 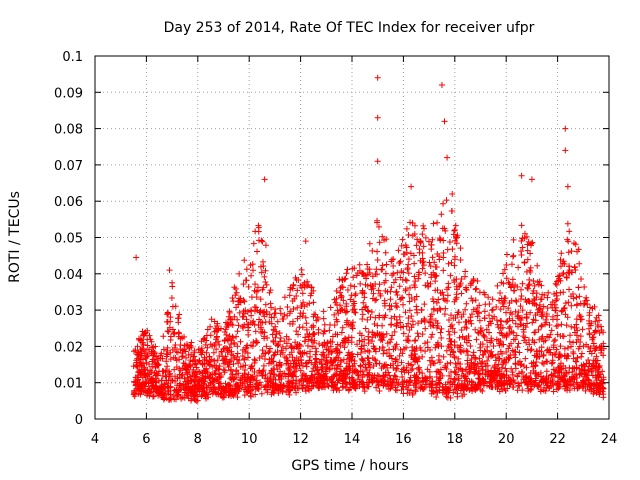 I want to click on x-tick-label: 22, so click(x=557, y=439).